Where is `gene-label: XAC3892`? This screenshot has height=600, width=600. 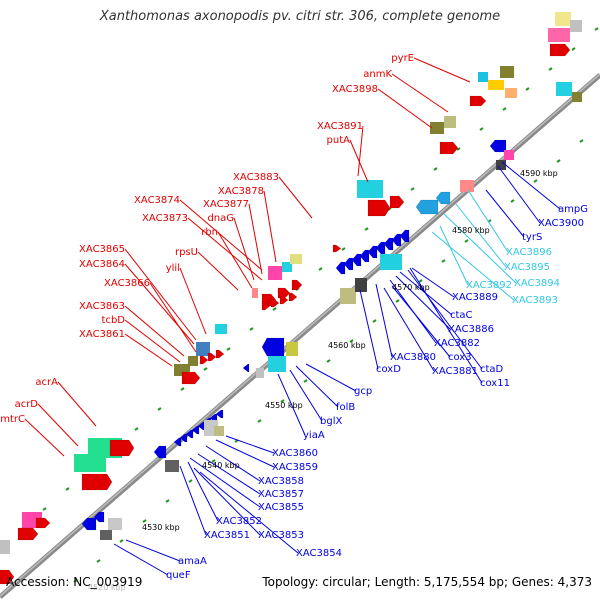 gene-label: XAC3892 is located at coordinates (489, 285).